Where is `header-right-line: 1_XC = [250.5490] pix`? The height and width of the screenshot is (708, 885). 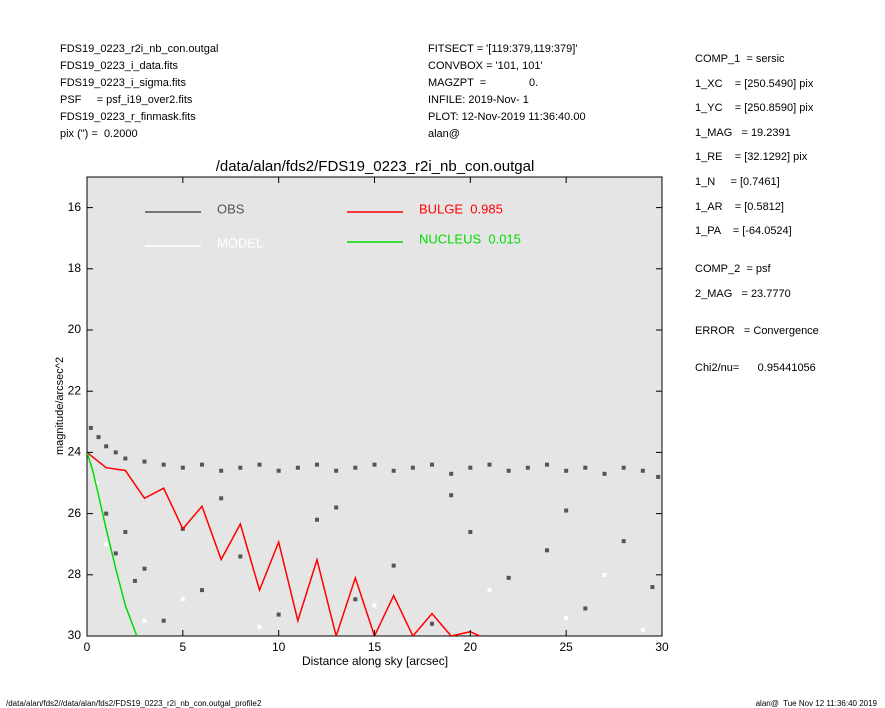
header-right-line: 1_XC = [250.5490] pix is located at coordinates (754, 84).